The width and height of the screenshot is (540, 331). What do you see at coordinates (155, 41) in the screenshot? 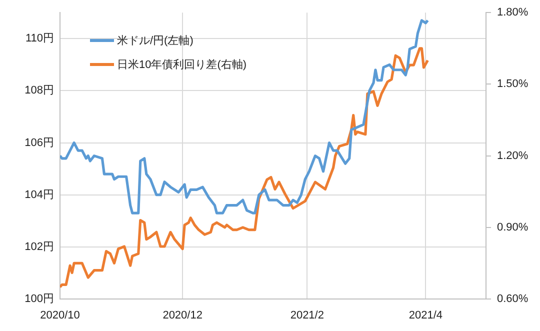
I see `legend-label: 米ドル/円(左軸)` at bounding box center [155, 41].